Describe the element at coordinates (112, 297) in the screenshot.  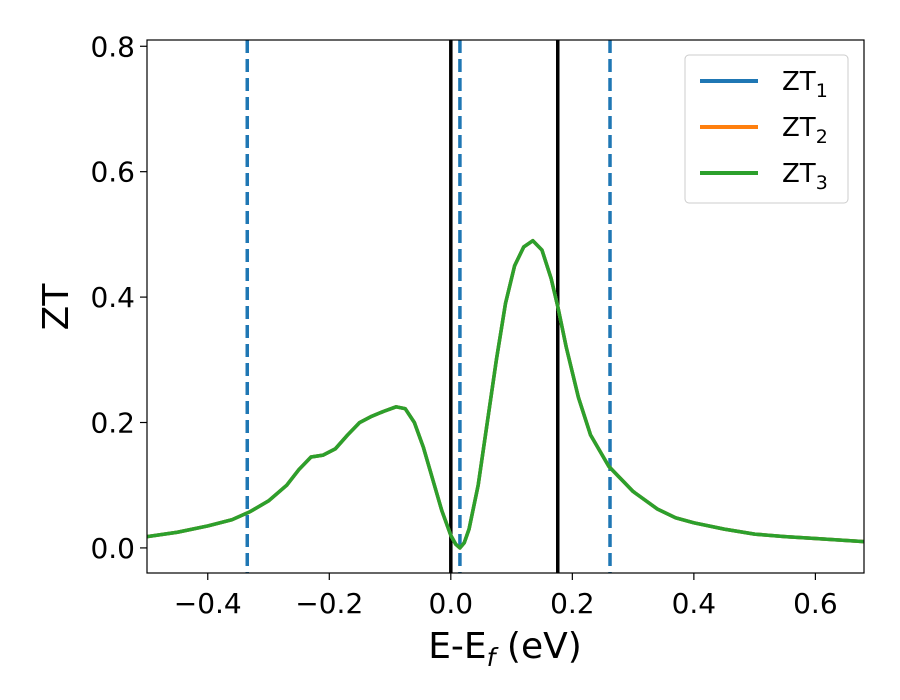
I see `y-tick-label: 0.4` at that location.